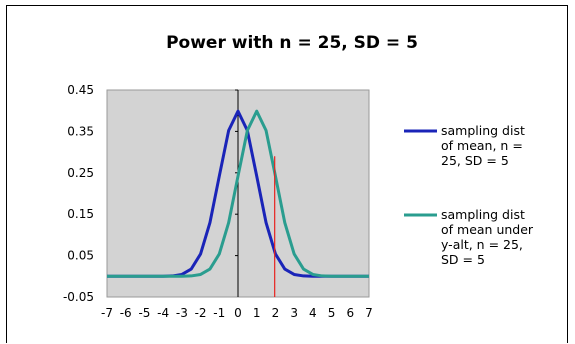 The width and height of the screenshot is (575, 344). I want to click on x-tick-label: 3, so click(294, 313).